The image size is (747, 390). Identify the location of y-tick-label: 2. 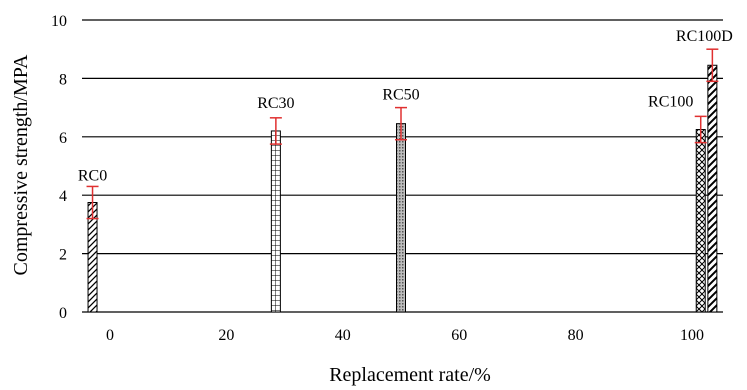
(63, 255).